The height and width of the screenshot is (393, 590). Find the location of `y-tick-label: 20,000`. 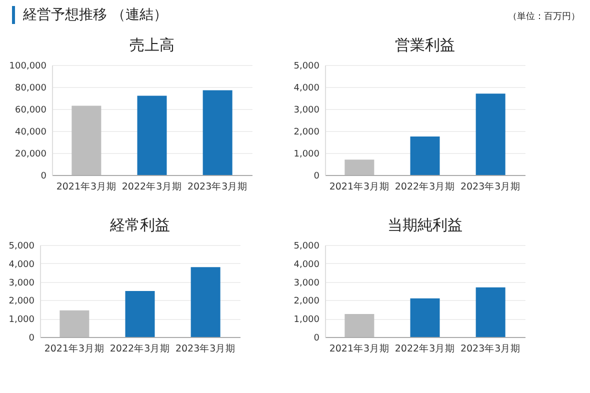

y-tick-label: 20,000 is located at coordinates (31, 155).